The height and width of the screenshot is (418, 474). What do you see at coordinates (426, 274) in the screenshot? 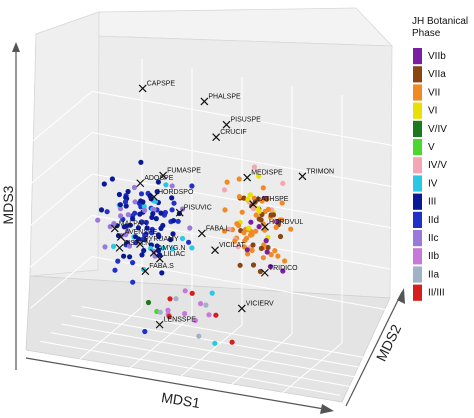
I see `legend-entry: IIa` at bounding box center [426, 274].